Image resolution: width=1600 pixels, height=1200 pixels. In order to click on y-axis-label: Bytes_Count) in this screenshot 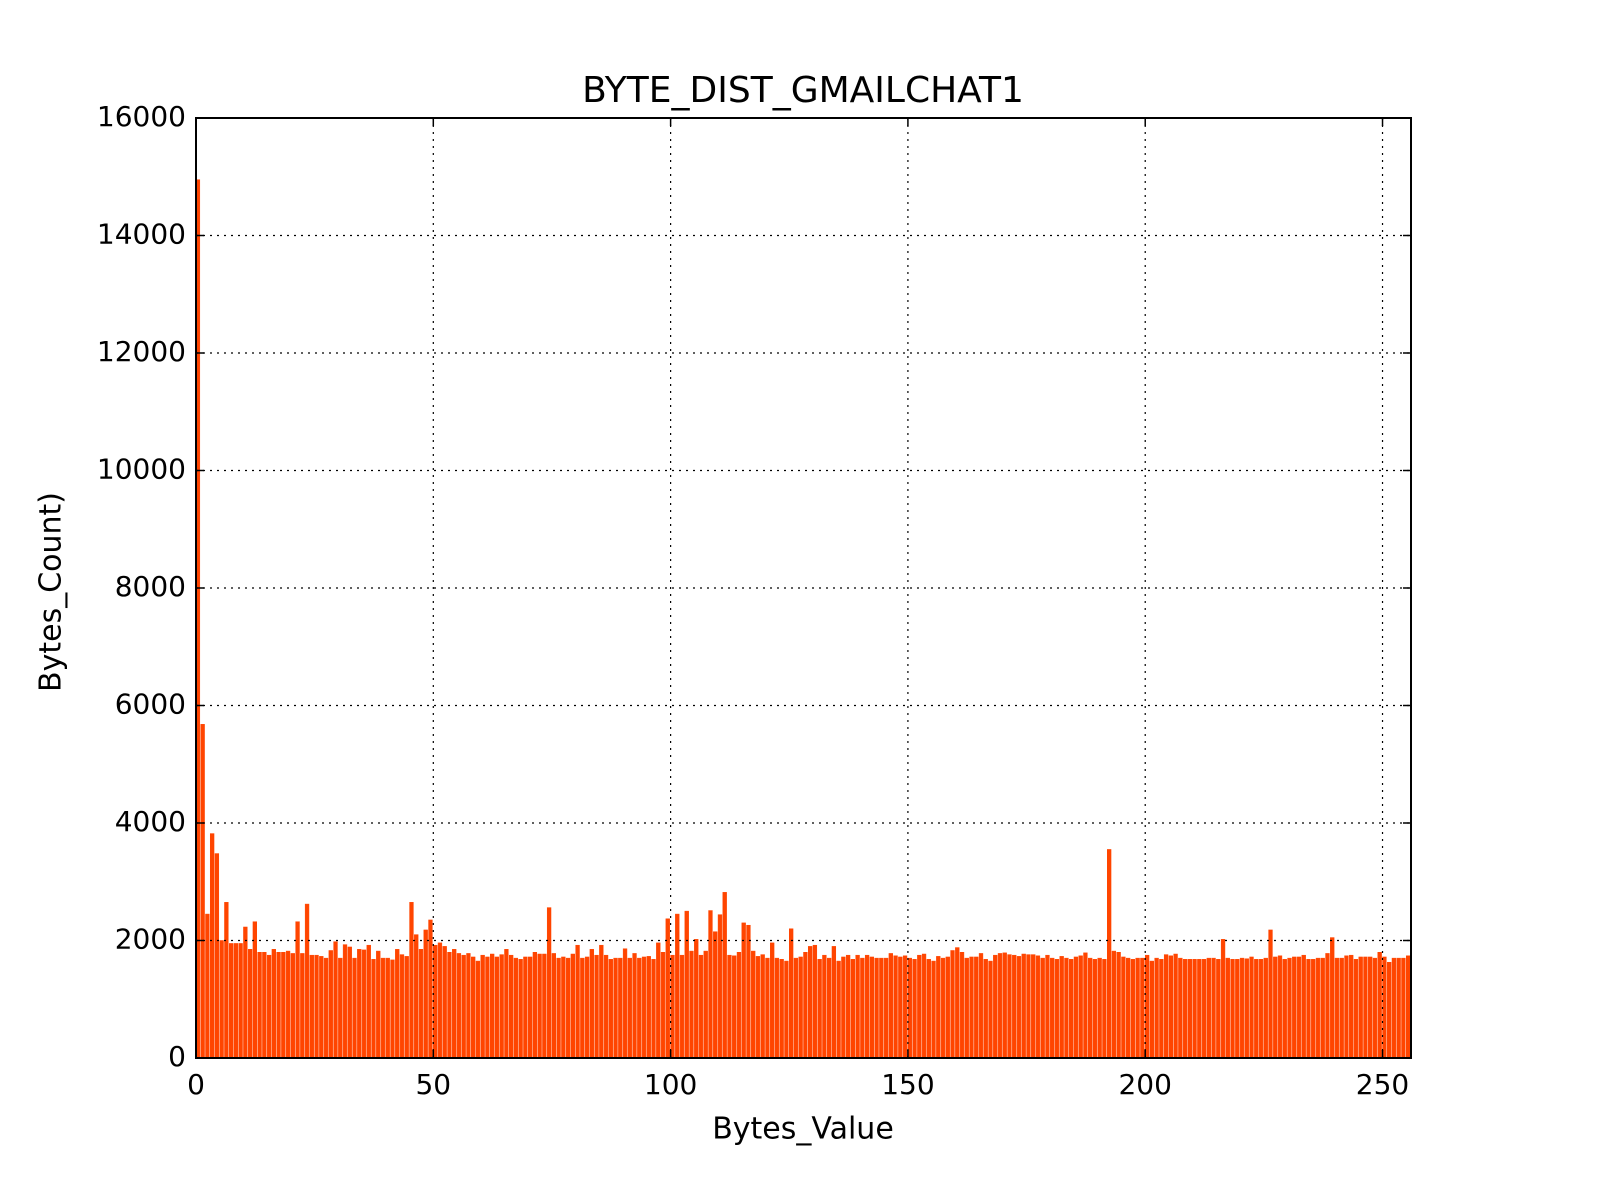, I will do `click(51, 592)`.